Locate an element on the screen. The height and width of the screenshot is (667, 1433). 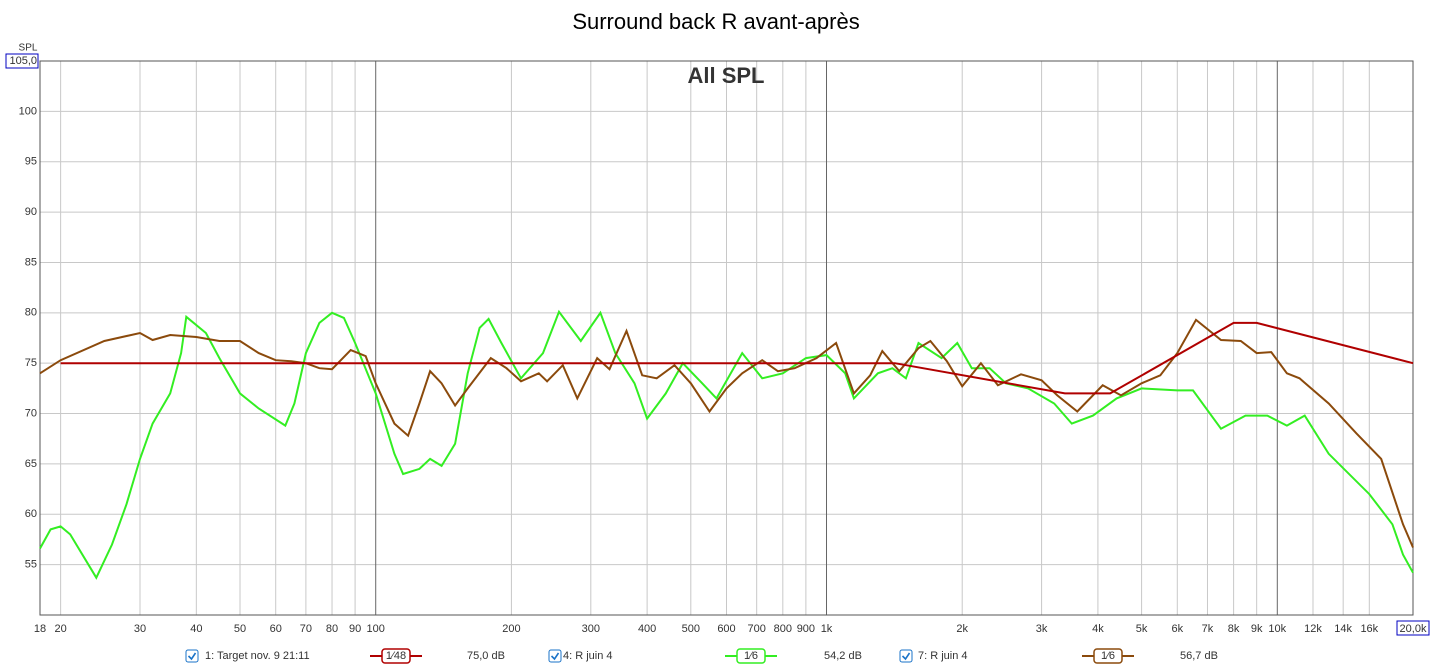
legend-readout: 75,0 dB is located at coordinates (486, 656).